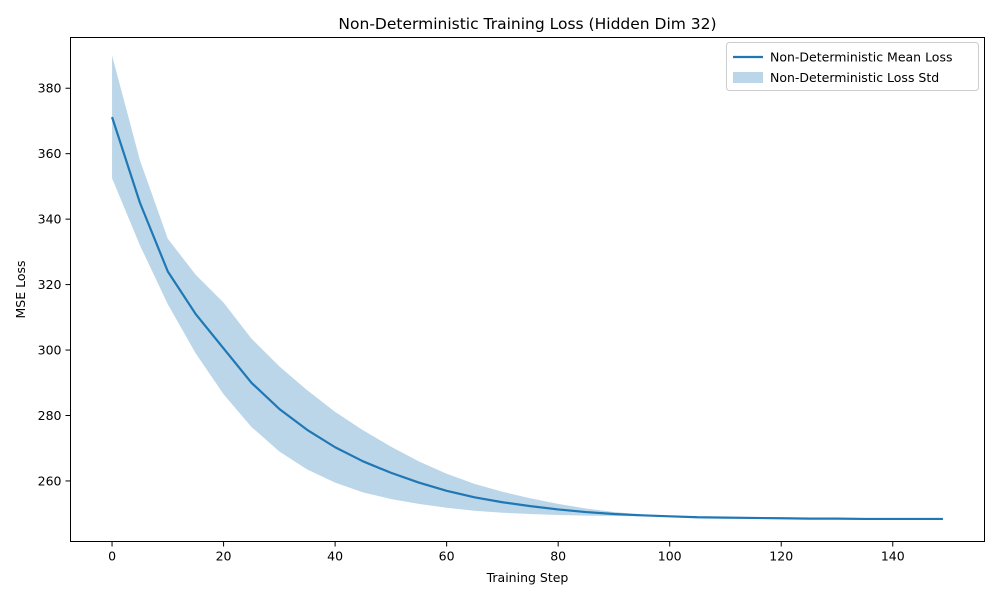  Describe the element at coordinates (335, 556) in the screenshot. I see `x-tick-label: 40` at that location.